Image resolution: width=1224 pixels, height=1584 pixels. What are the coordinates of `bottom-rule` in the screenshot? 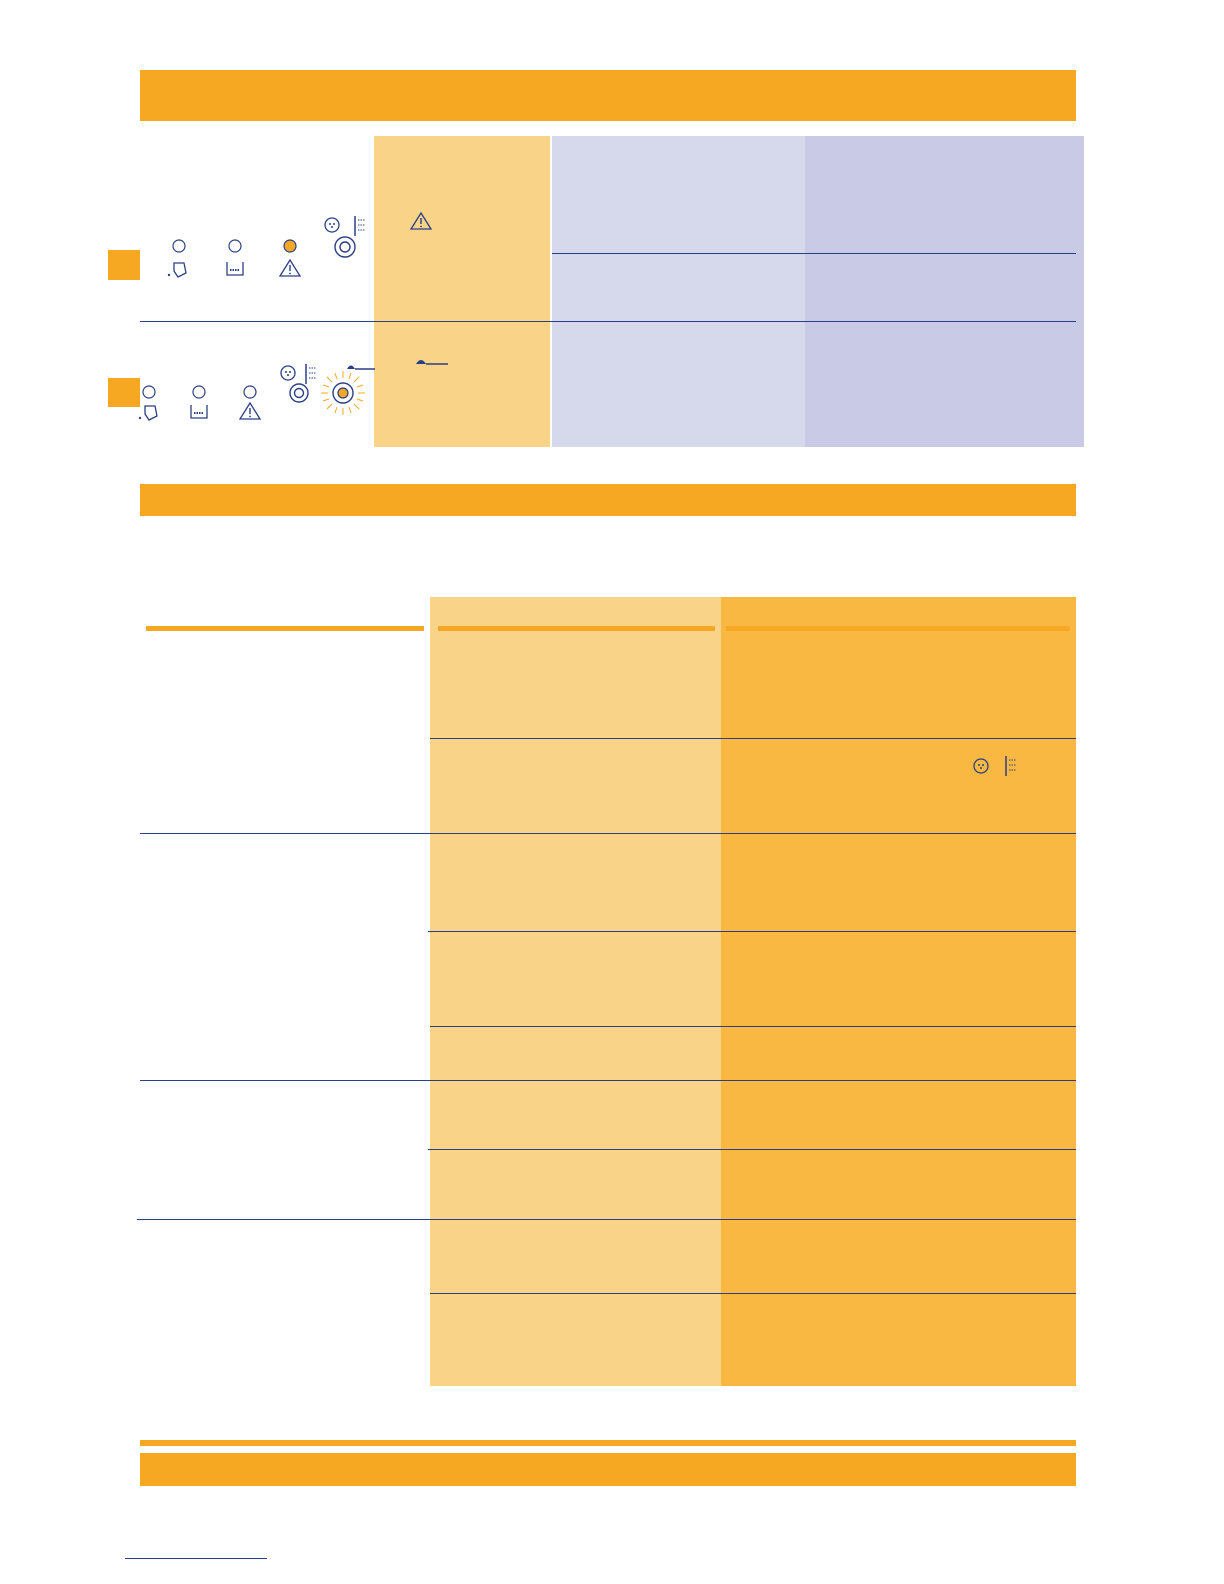 It's located at (608, 1443).